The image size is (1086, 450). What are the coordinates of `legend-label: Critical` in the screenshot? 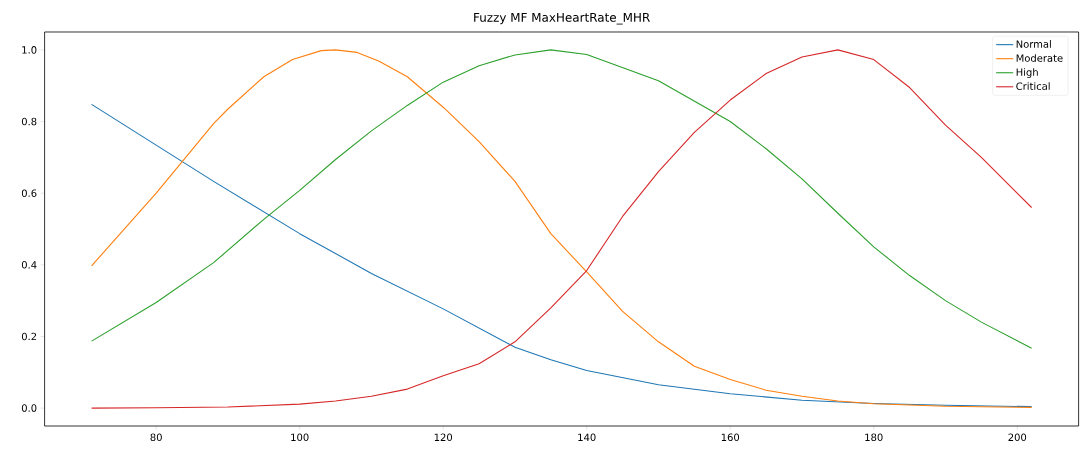 It's located at (1033, 86).